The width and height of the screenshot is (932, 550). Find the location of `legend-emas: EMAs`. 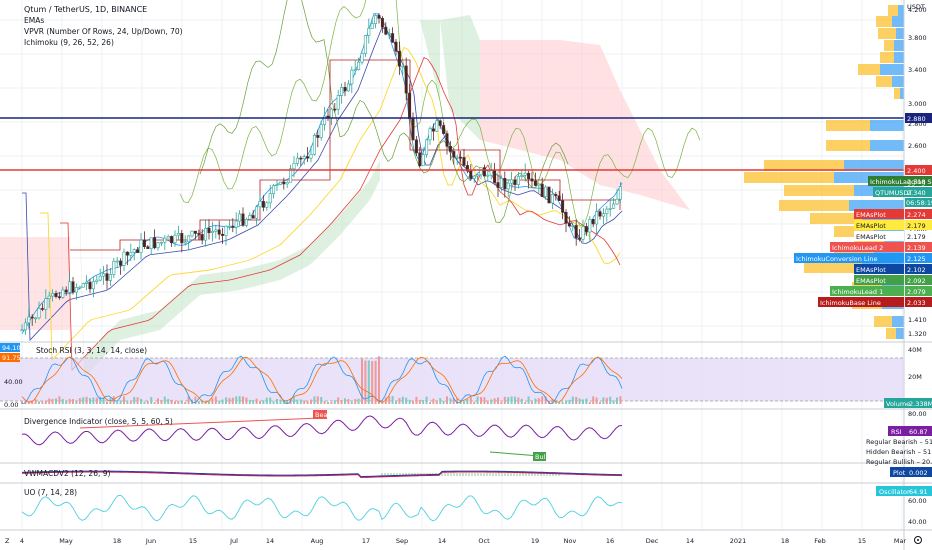

legend-emas: EMAs is located at coordinates (34, 20).